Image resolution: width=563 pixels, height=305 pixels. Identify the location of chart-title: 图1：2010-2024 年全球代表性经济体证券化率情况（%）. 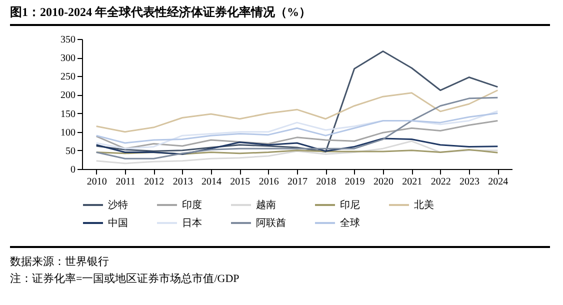
(280, 15).